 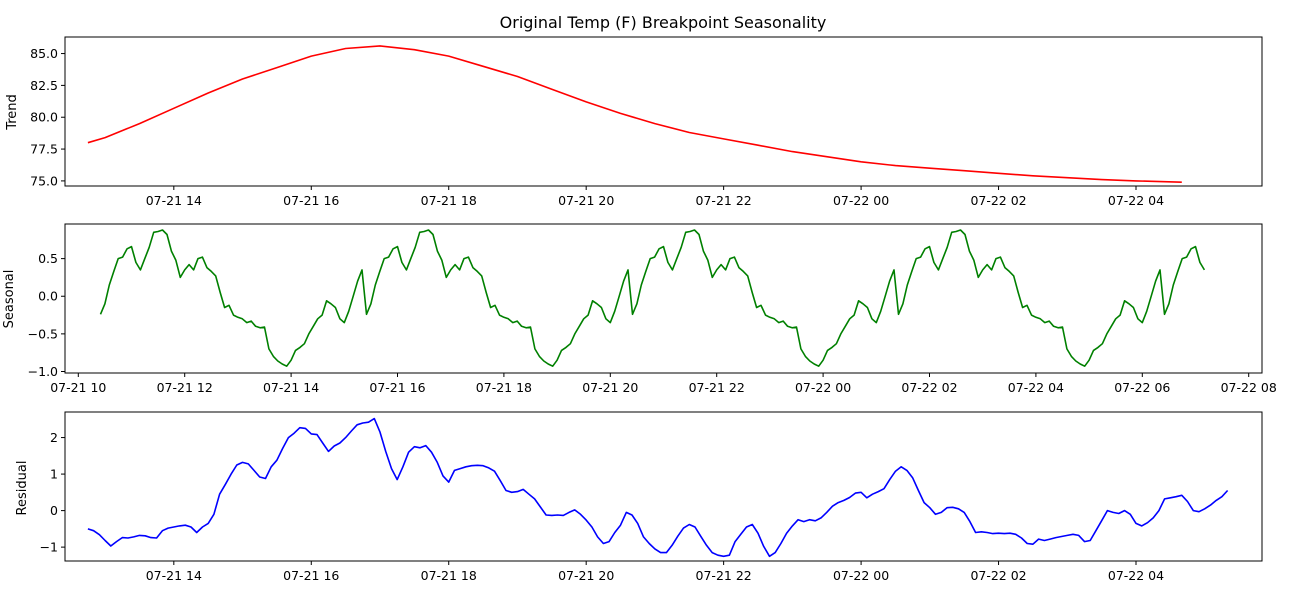 I want to click on residual-xtick-label: 07-22 04, so click(x=1136, y=575).